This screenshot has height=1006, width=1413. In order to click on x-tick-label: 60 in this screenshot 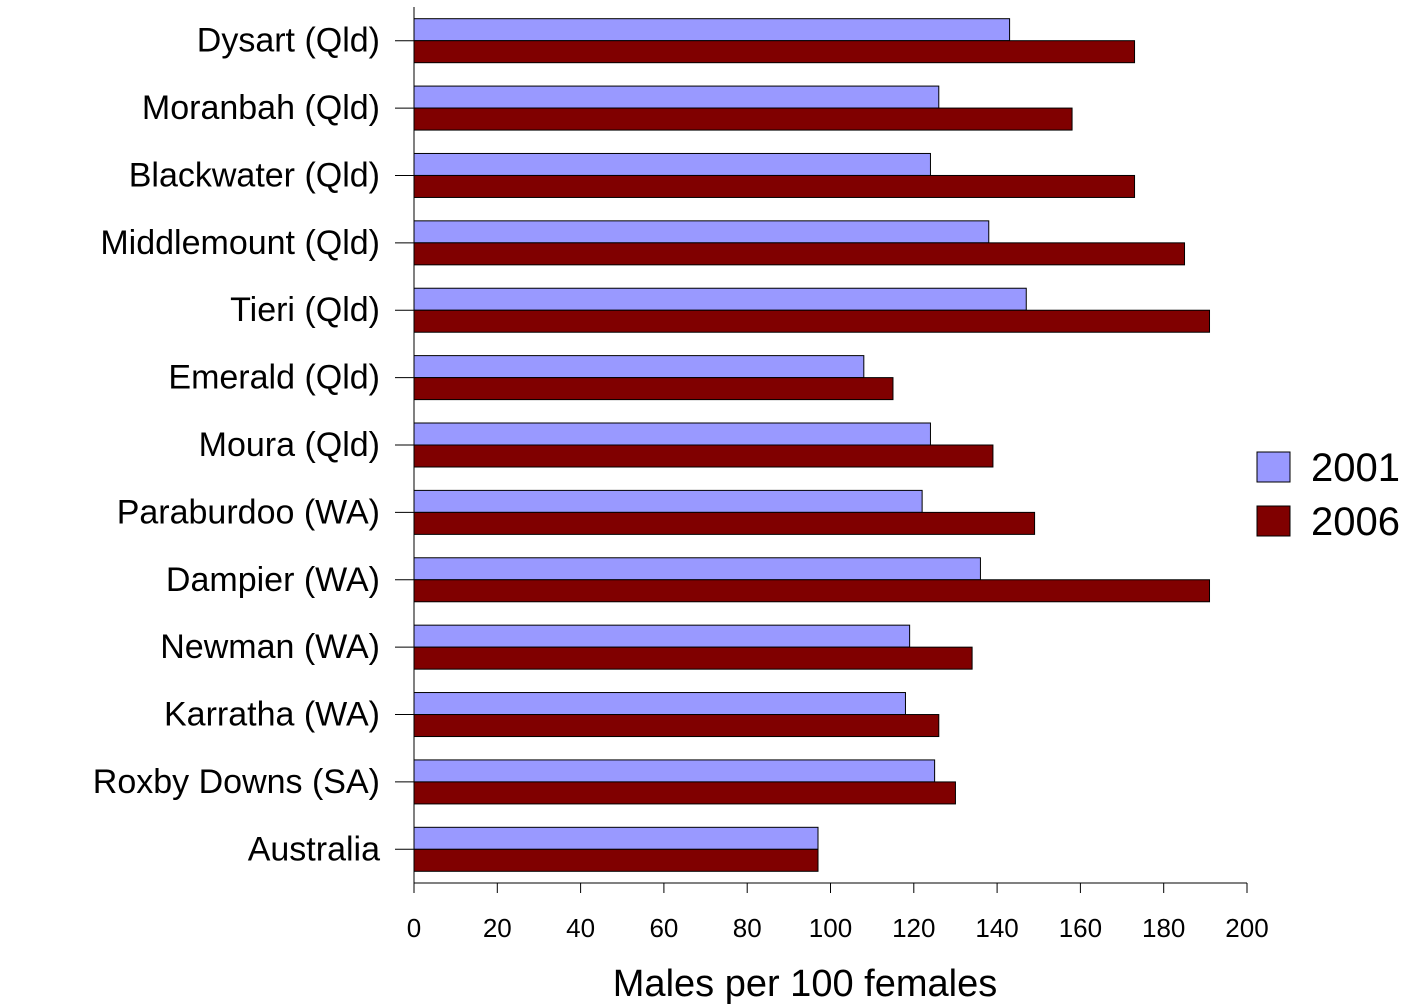, I will do `click(663, 928)`.